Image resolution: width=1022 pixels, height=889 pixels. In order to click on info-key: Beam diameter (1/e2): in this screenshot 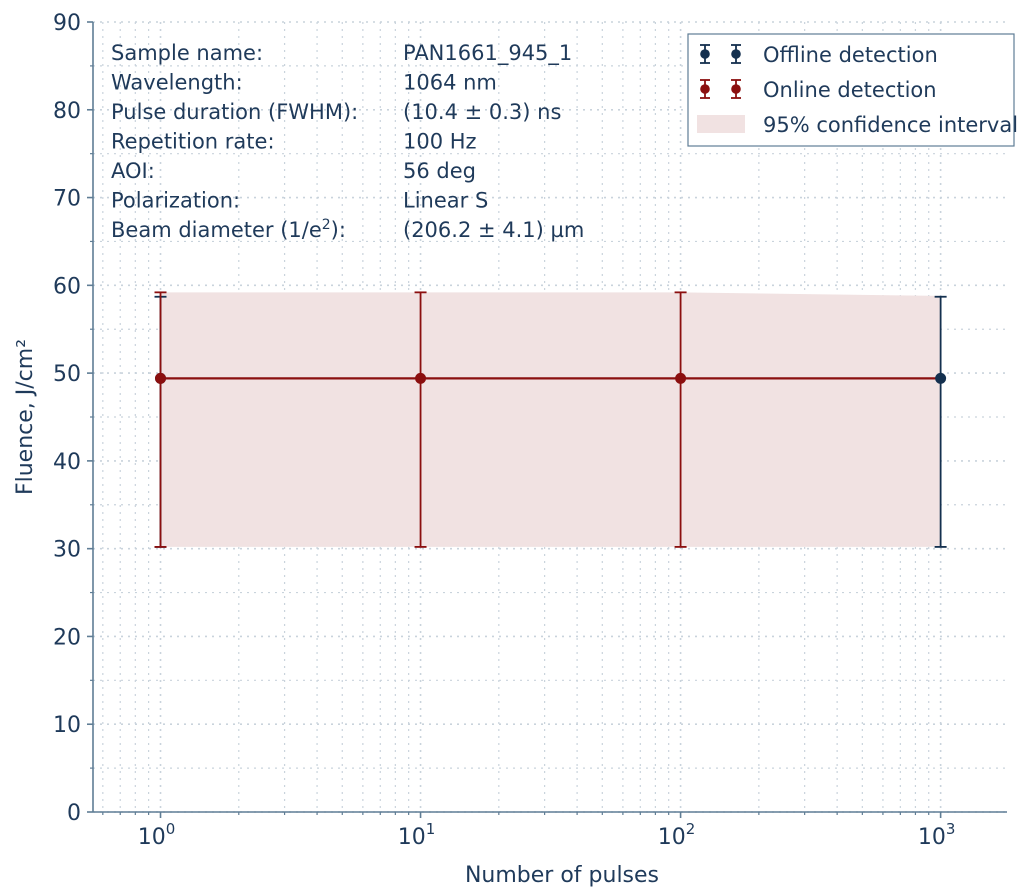, I will do `click(228, 229)`.